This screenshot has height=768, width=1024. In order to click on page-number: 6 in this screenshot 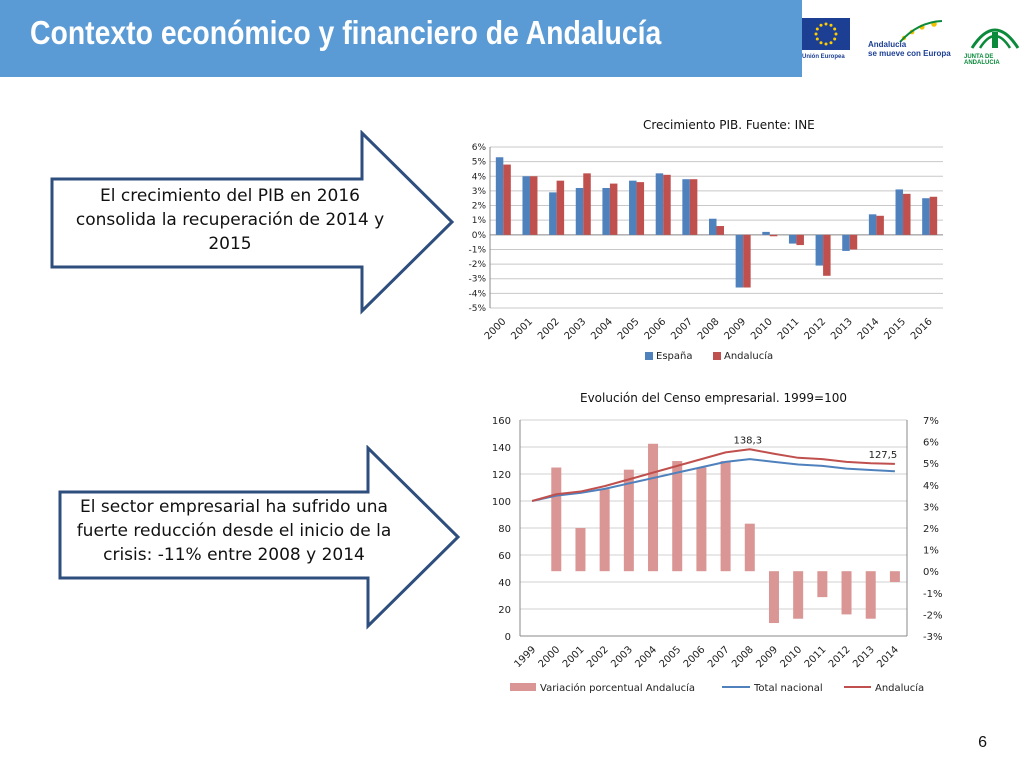, I will do `click(982, 742)`.